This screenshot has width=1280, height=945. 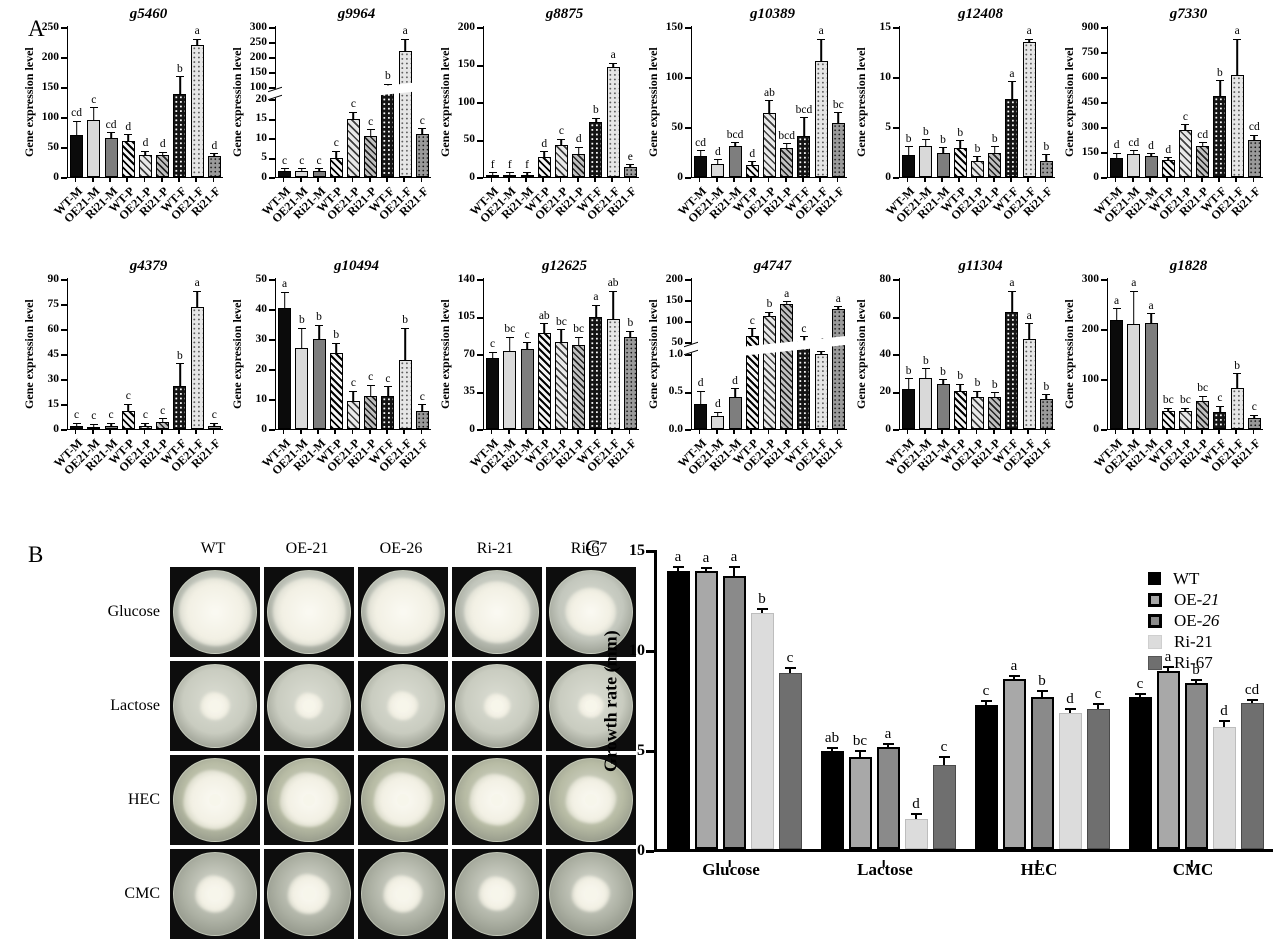 I want to click on y-axis: 0 50 100 150, so click(x=676, y=101).